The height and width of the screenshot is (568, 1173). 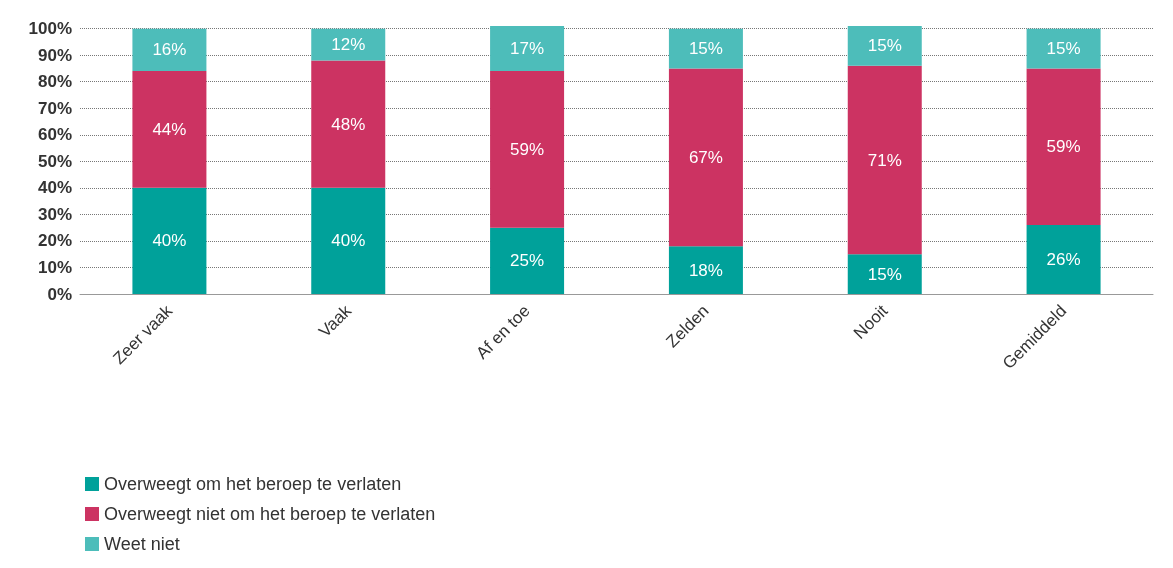 I want to click on y-tick-label: 0%, so click(x=59, y=294).